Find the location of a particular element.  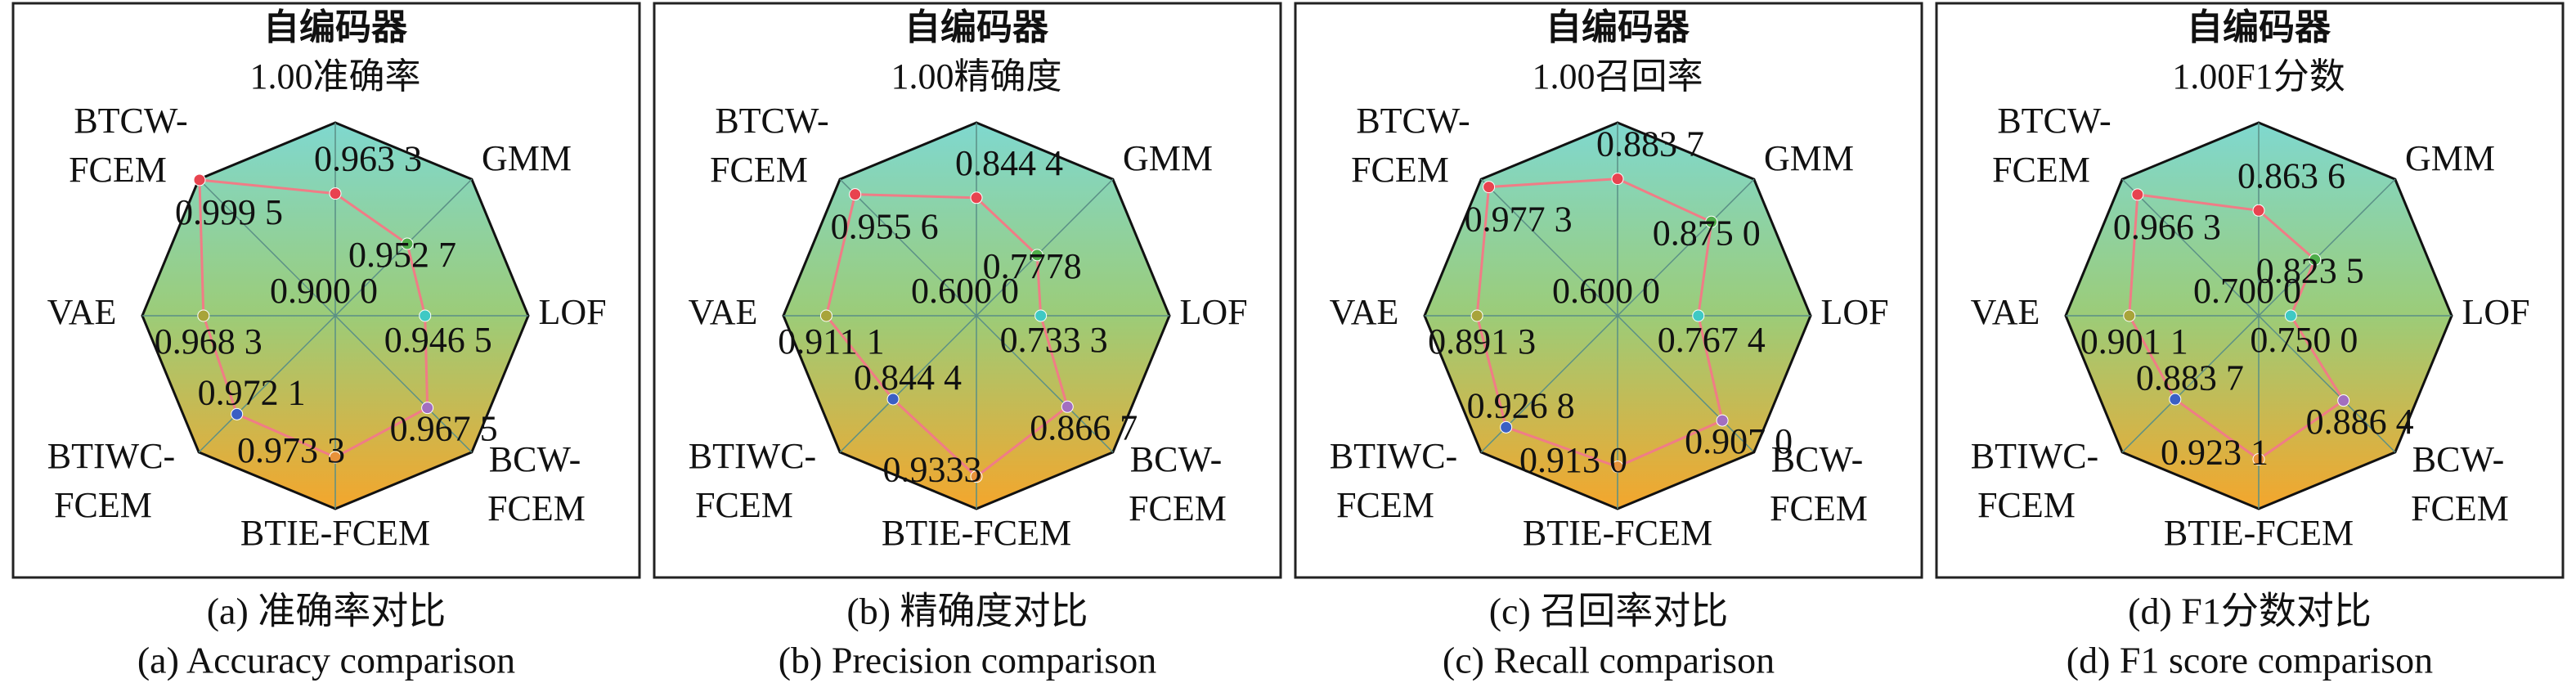

caption-cn: (c) 召回率对比 is located at coordinates (1609, 611).